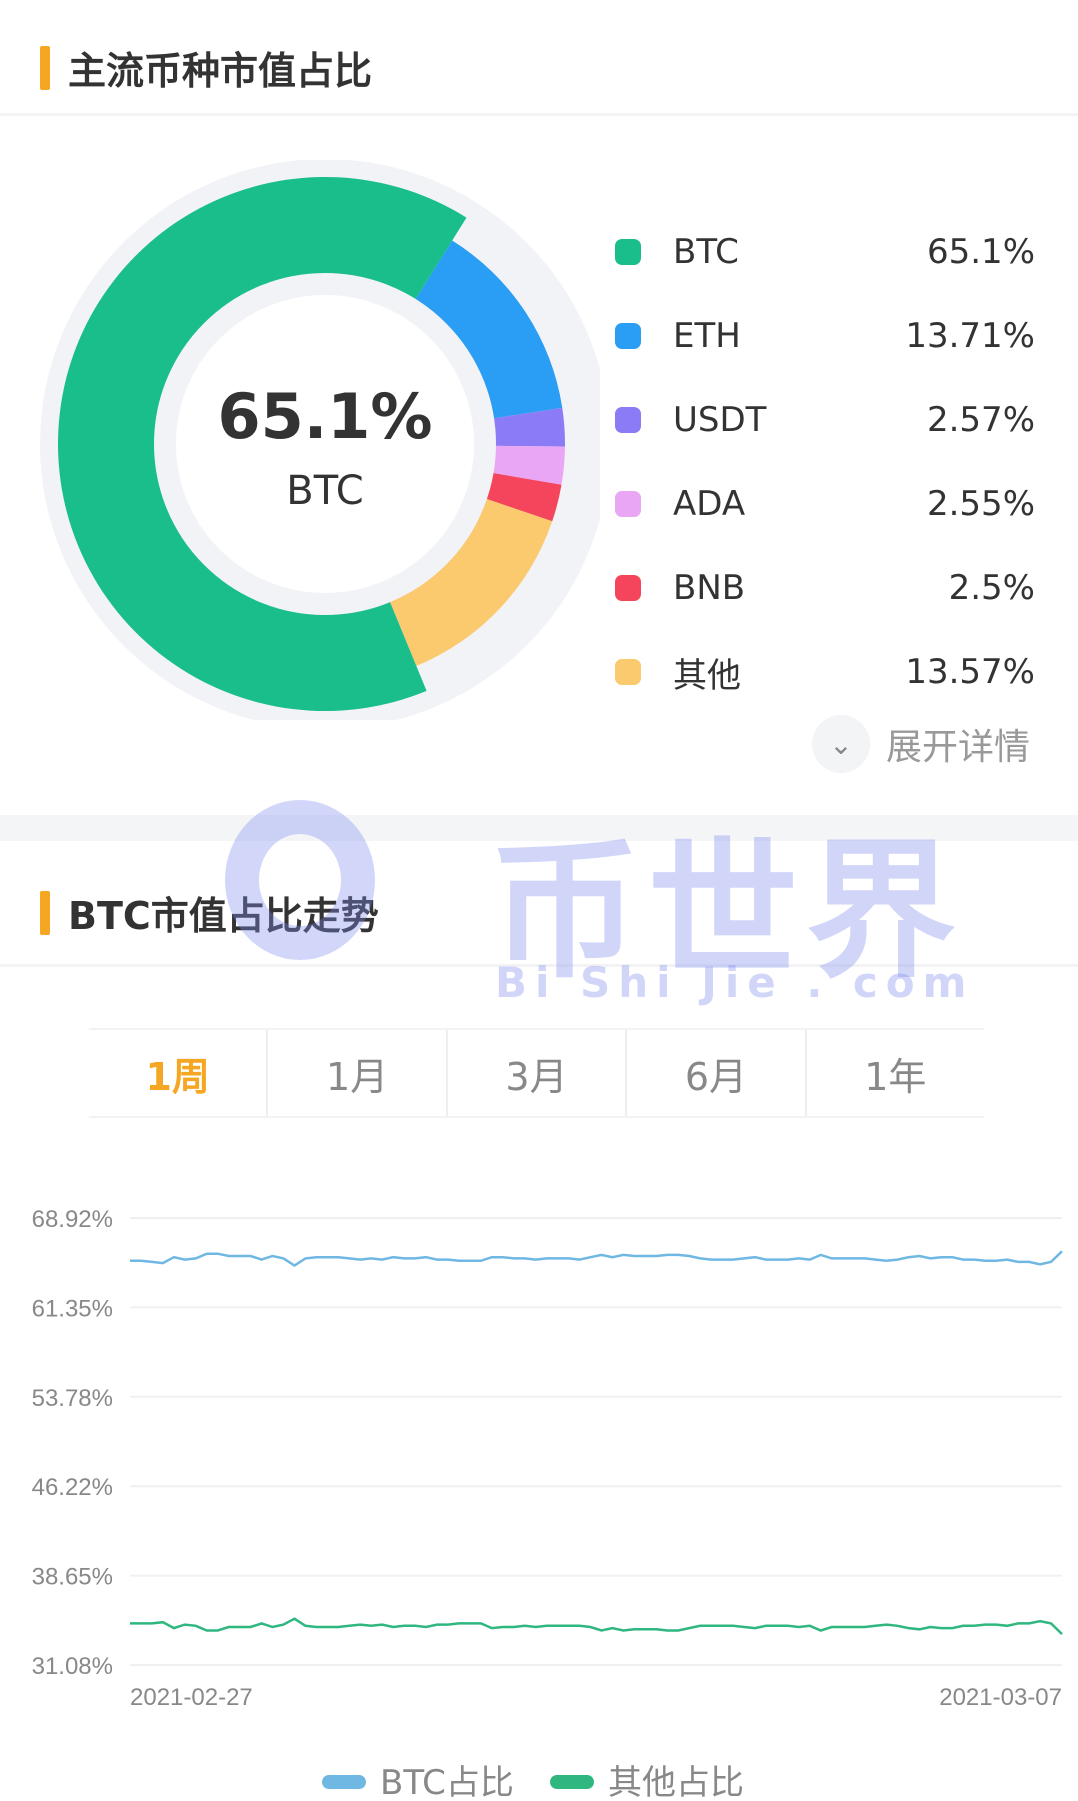  I want to click on period-tabs: 1周 1月 3月 6月 1年, so click(536, 1073).